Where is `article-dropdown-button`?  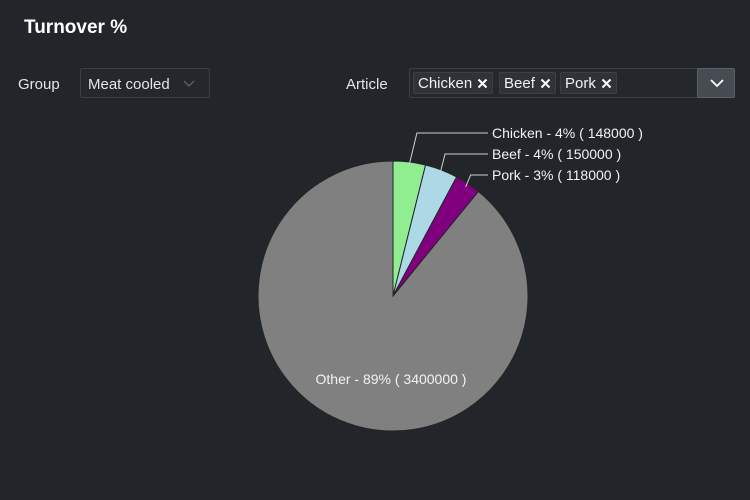
article-dropdown-button is located at coordinates (716, 83).